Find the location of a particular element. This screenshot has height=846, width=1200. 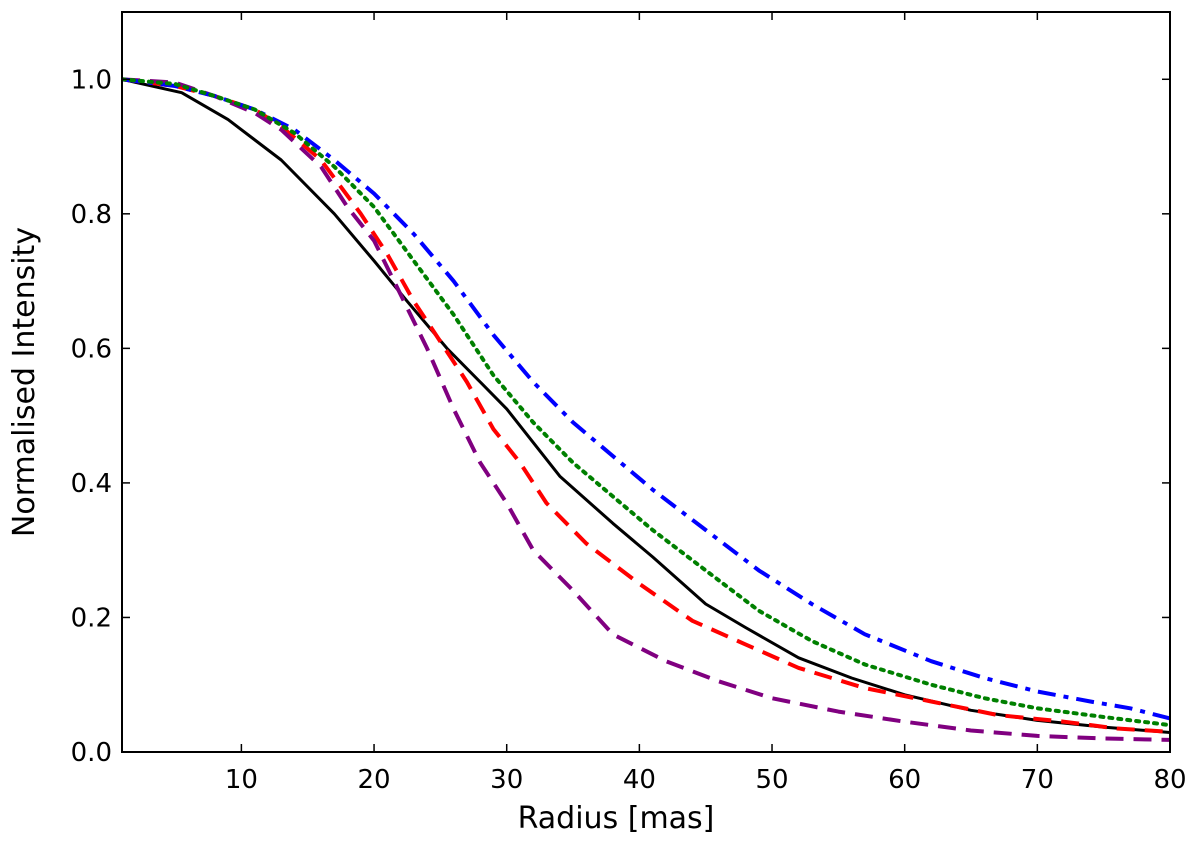

x-tick-label: 50 is located at coordinates (771, 780).